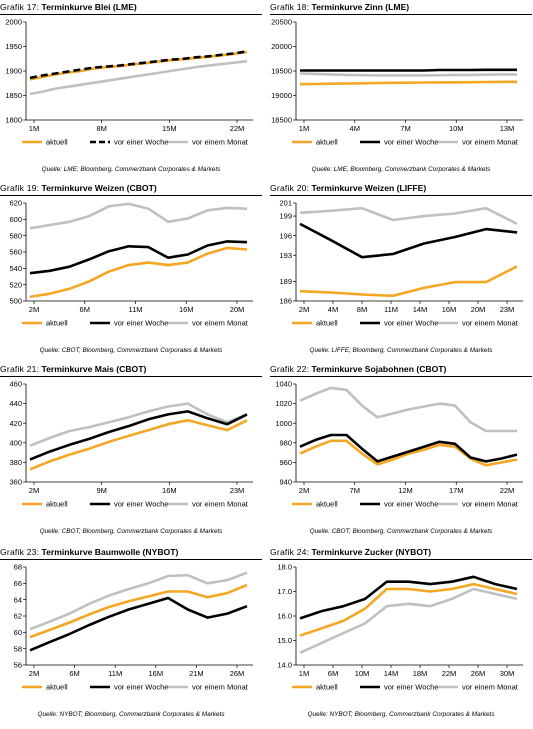 The height and width of the screenshot is (729, 533). Describe the element at coordinates (284, 640) in the screenshot. I see `y-tick-label: 15.0` at that location.